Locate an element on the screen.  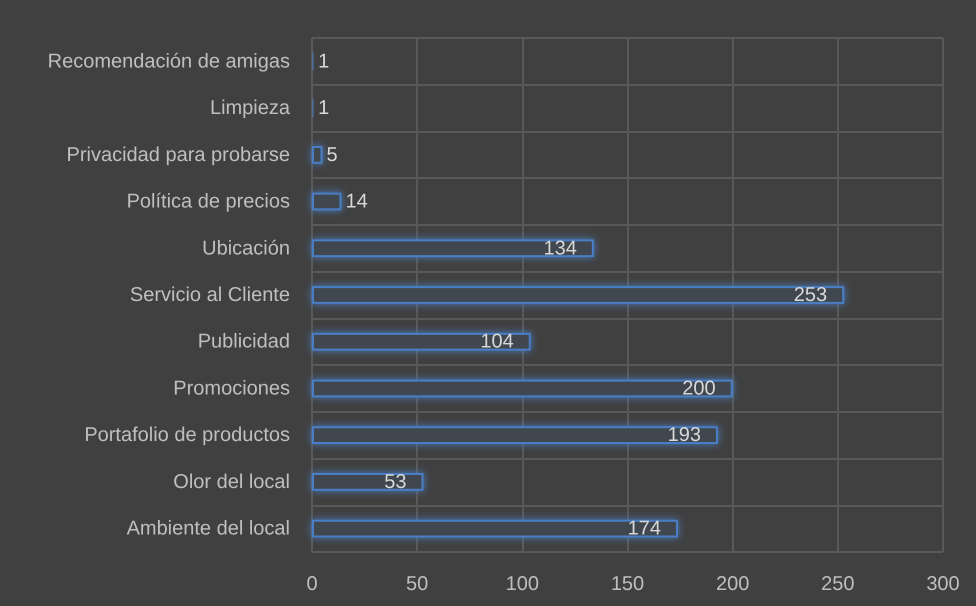
y-tick-label: Publicidad is located at coordinates (244, 341).